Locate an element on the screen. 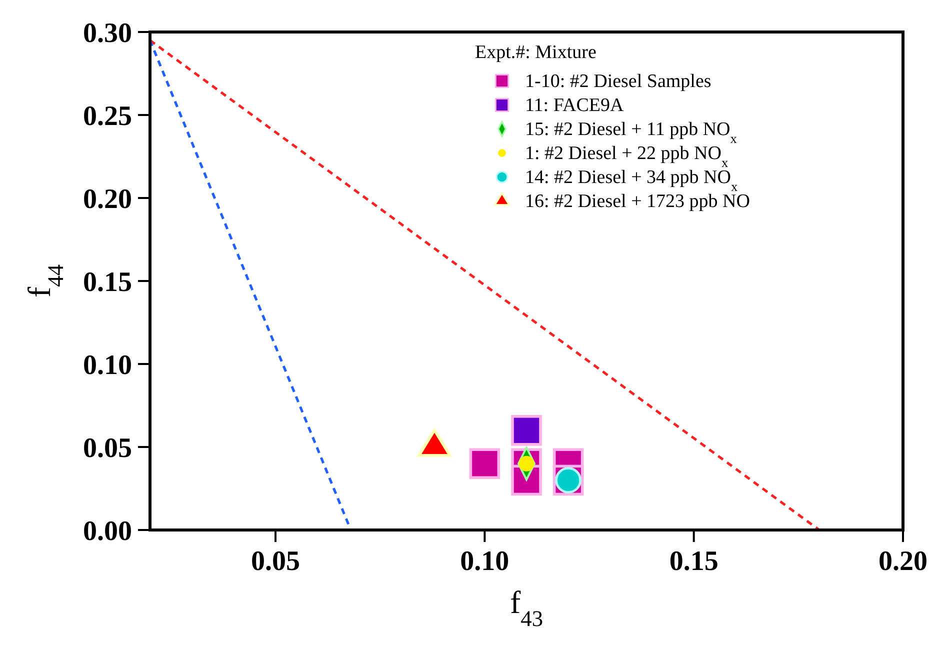 This screenshot has width=941, height=645. x-tick-label: 0.10 is located at coordinates (485, 561).